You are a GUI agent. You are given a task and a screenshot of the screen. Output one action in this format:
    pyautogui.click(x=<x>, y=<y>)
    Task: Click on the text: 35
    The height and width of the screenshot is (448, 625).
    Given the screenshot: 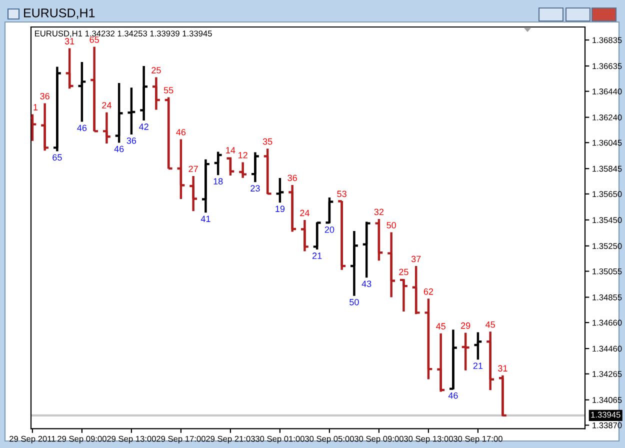 What is the action you would take?
    pyautogui.click(x=267, y=141)
    